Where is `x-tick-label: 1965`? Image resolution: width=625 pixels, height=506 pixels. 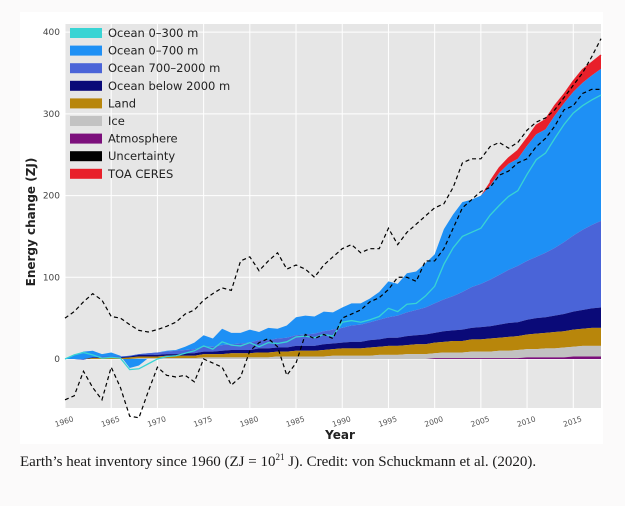
x-tick-label: 1965 is located at coordinates (110, 421).